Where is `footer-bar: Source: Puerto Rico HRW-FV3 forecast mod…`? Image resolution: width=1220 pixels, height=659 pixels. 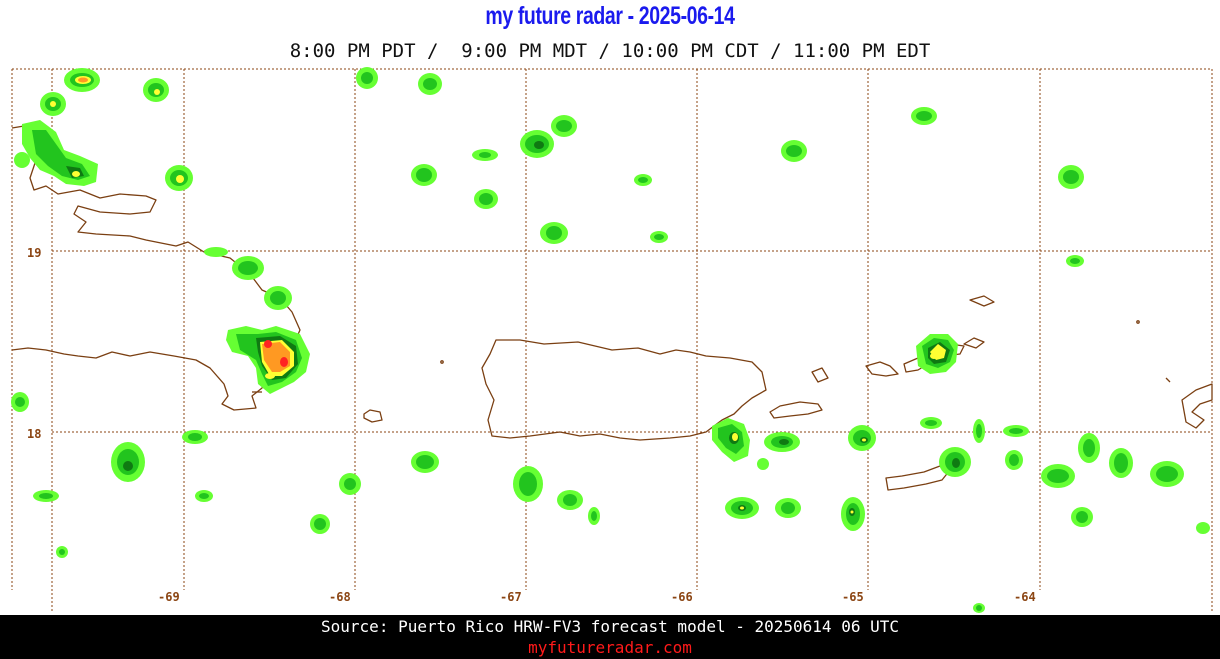 footer-bar: Source: Puerto Rico HRW-FV3 forecast mod… is located at coordinates (610, 637).